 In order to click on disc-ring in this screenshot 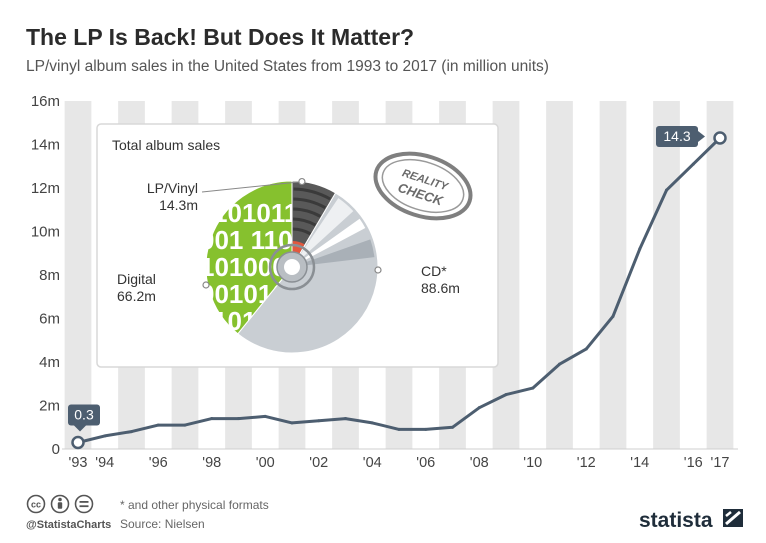, I will do `click(292, 267)`.